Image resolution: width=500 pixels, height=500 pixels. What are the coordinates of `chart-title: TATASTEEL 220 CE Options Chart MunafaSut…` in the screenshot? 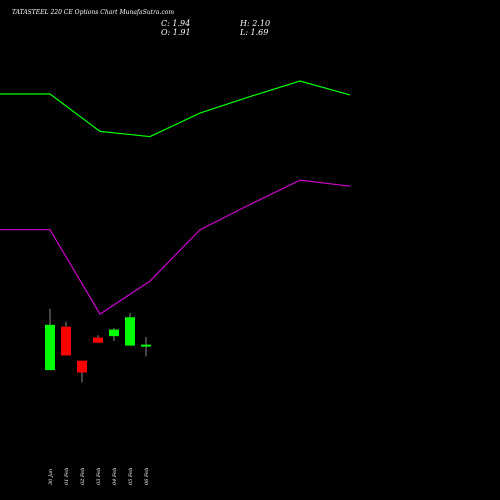 It's located at (93, 12).